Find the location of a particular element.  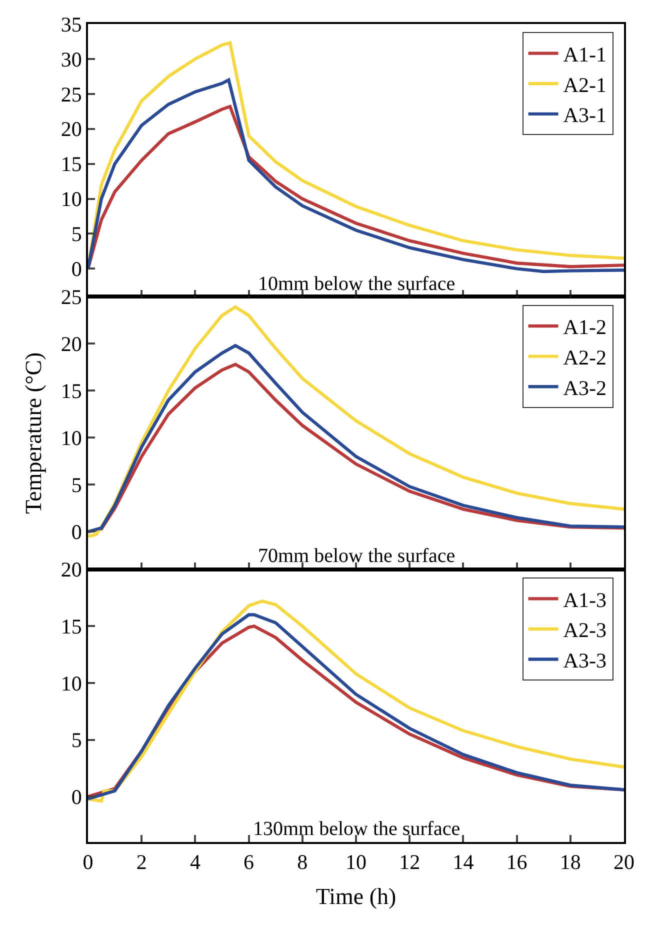

legend-label: A2-1 is located at coordinates (584, 84).